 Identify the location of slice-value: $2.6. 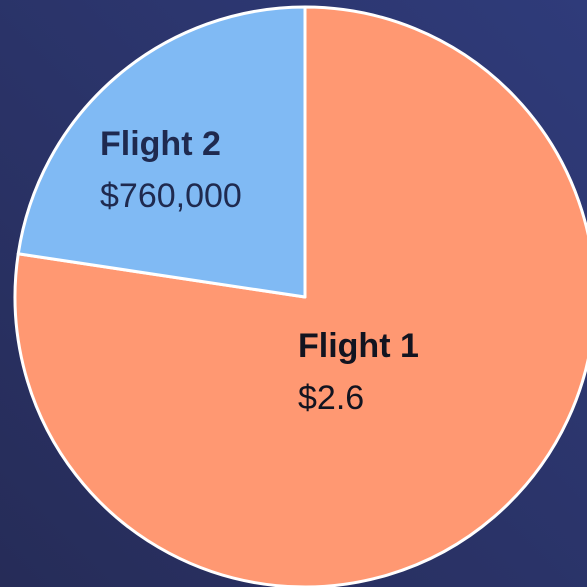
(331, 398).